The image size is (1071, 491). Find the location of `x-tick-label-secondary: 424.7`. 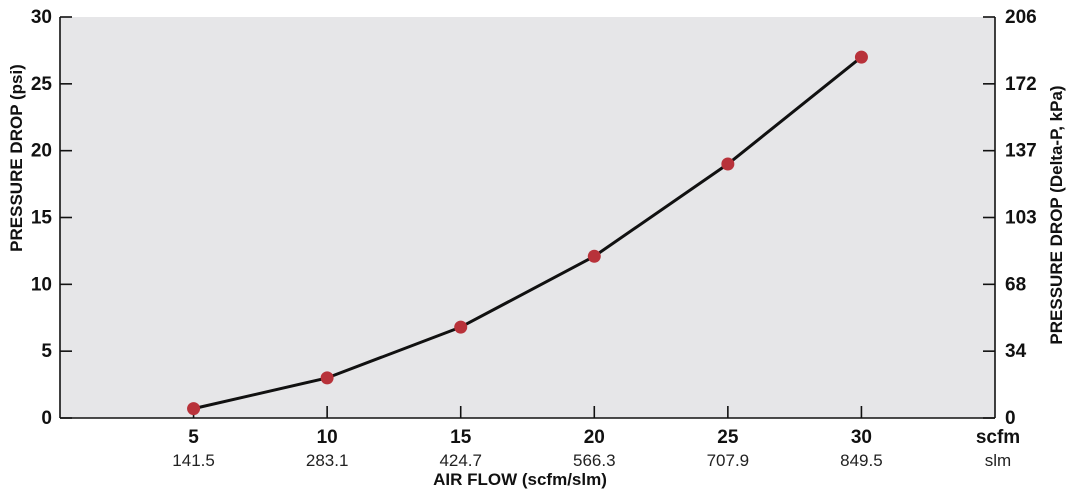

x-tick-label-secondary: 424.7 is located at coordinates (460, 460).